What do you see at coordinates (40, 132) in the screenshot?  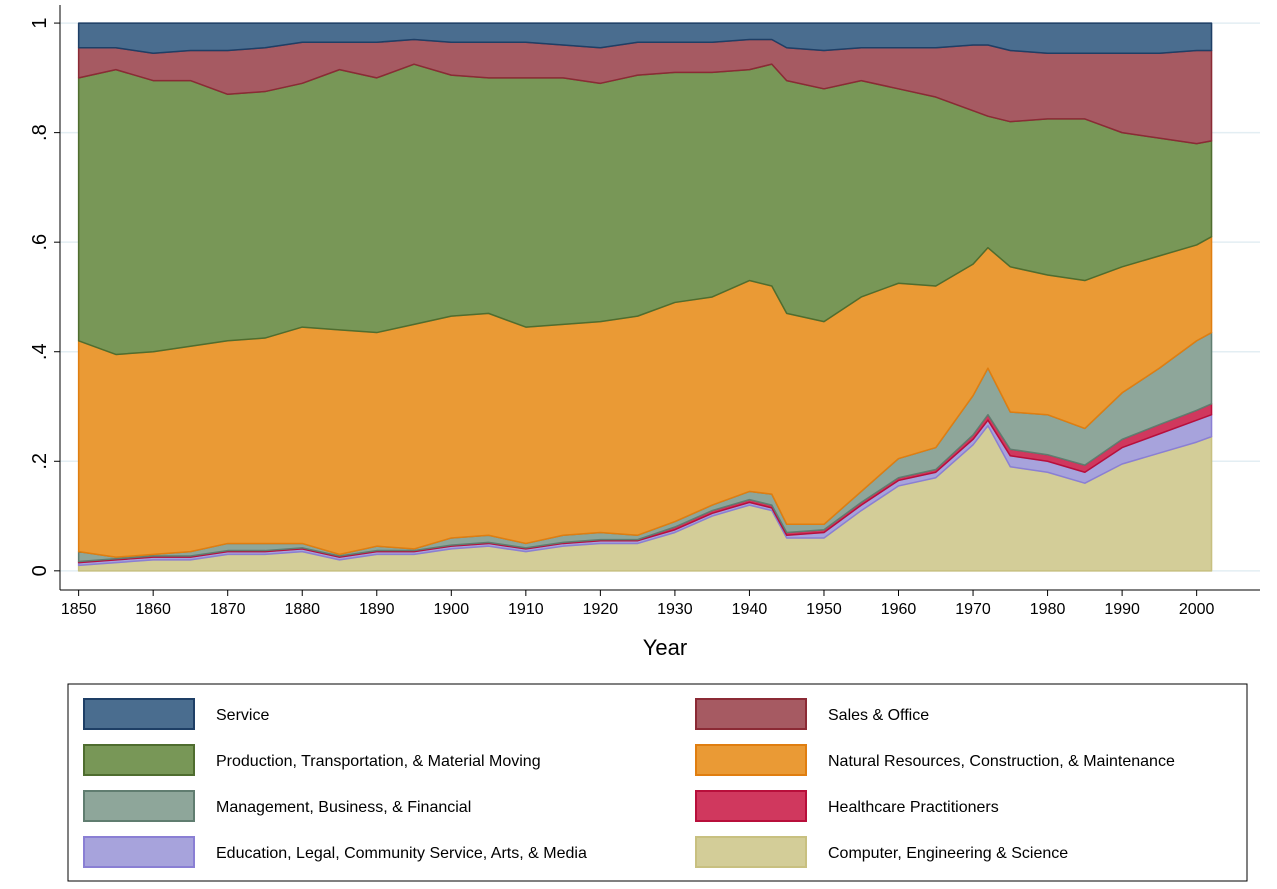 I see `y-tick-label: .8` at bounding box center [40, 132].